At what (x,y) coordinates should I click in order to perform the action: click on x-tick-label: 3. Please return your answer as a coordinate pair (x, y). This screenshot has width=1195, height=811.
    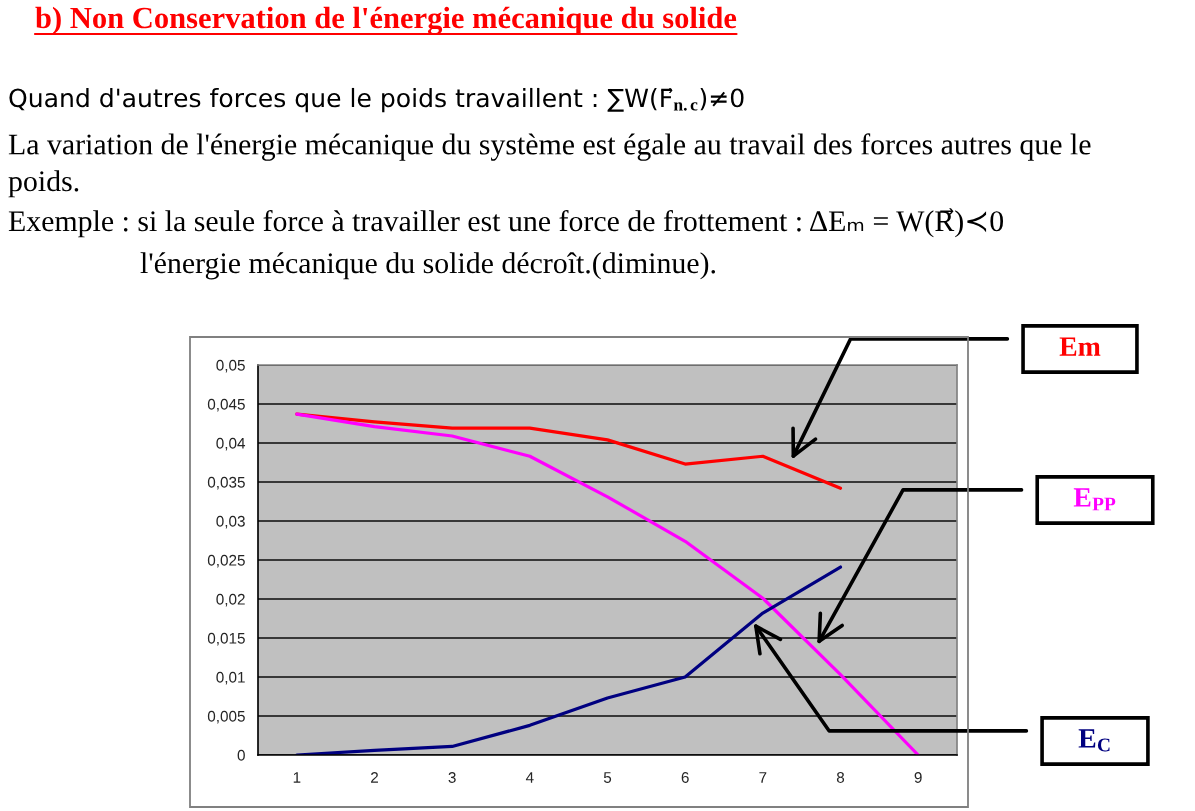
    Looking at the image, I should click on (452, 777).